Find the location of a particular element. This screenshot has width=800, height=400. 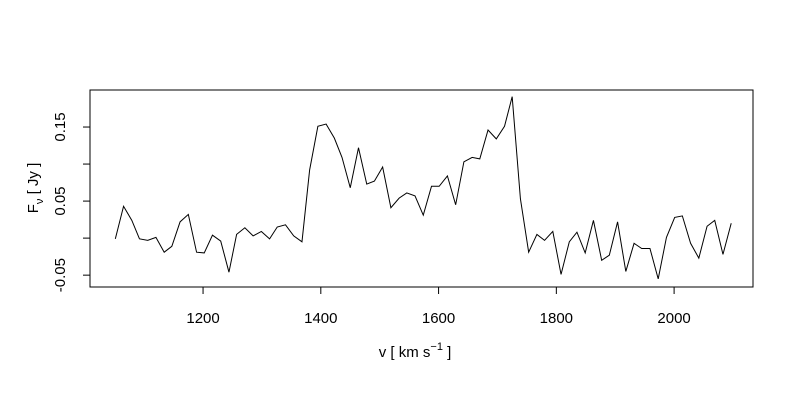

x-tick-label: 1200 is located at coordinates (202, 318).